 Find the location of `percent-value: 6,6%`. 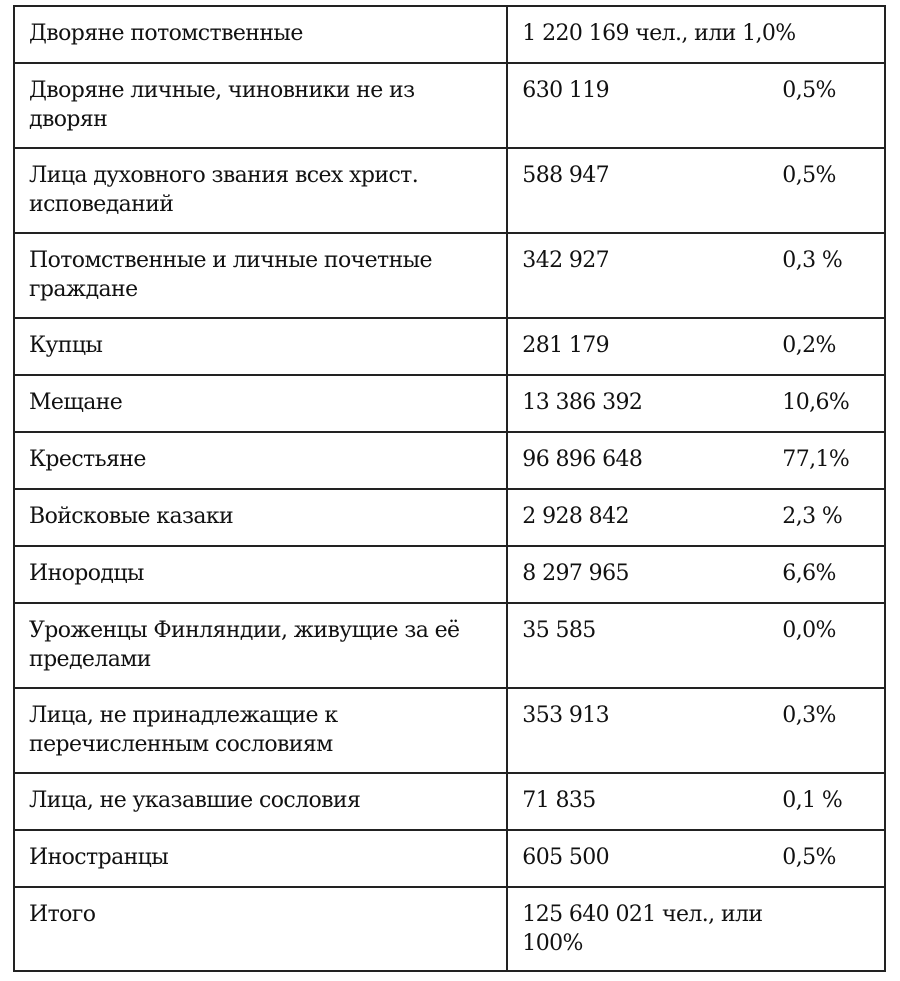

percent-value: 6,6% is located at coordinates (809, 573).